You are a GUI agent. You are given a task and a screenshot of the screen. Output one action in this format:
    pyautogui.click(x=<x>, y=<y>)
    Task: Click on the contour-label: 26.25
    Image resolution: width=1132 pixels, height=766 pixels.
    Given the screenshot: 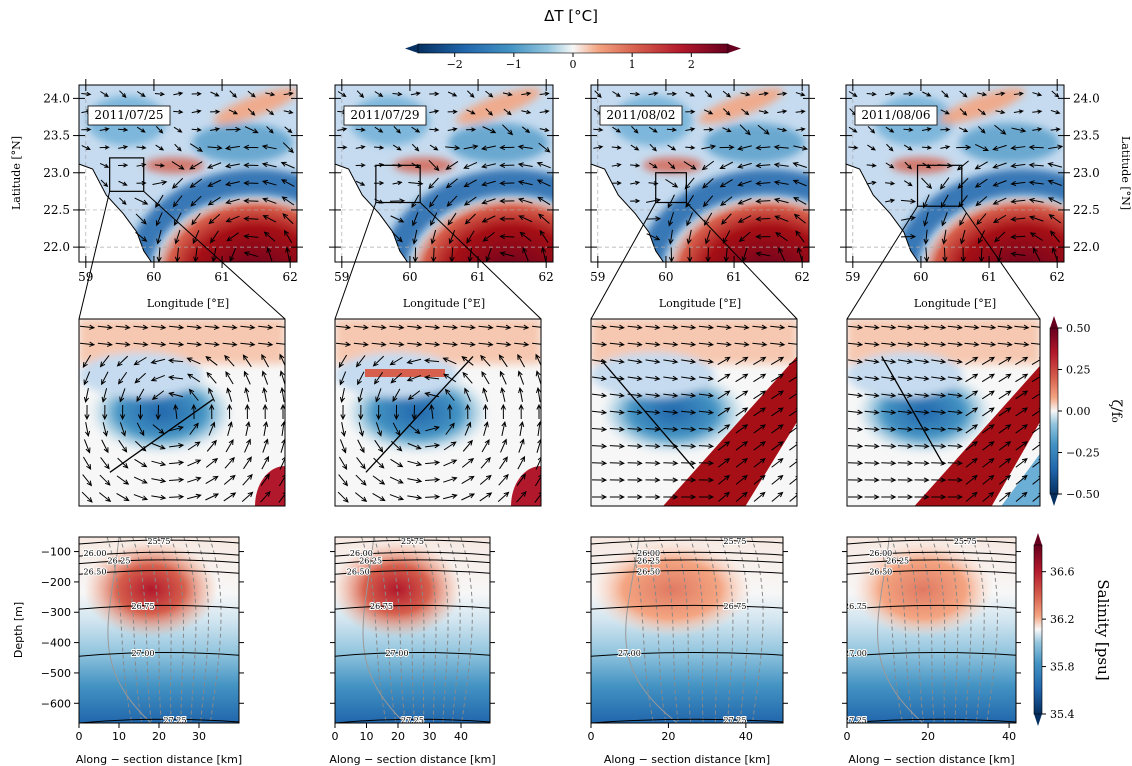 What is the action you would take?
    pyautogui.click(x=370, y=561)
    